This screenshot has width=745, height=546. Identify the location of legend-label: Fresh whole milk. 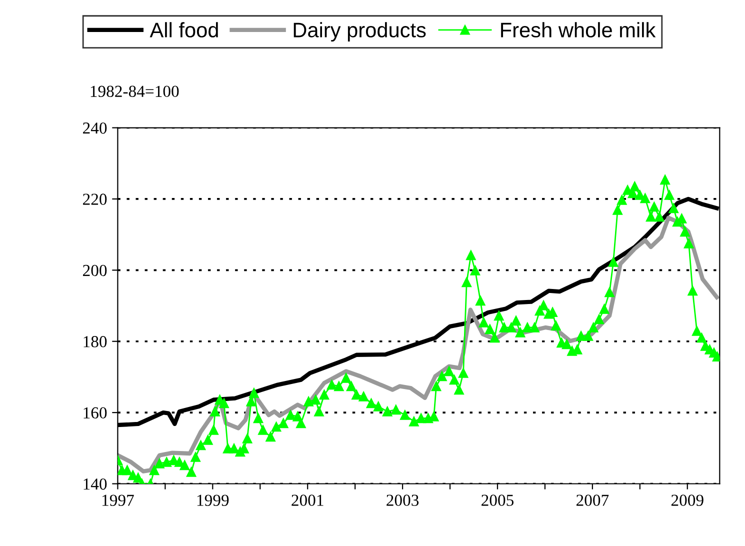
(578, 30).